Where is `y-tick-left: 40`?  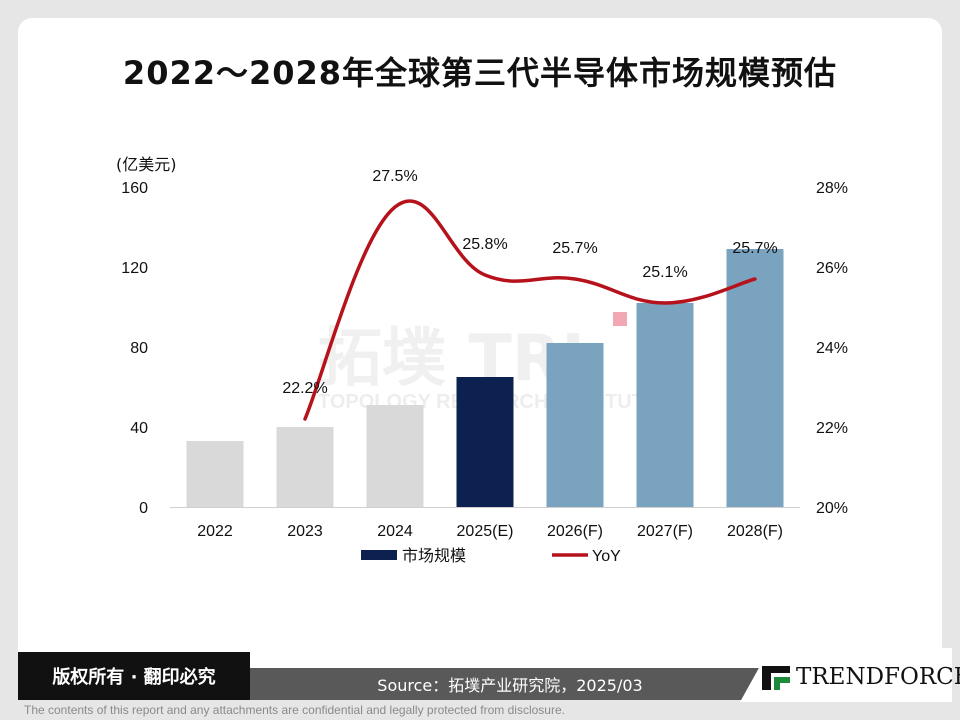
y-tick-left: 40 is located at coordinates (139, 428).